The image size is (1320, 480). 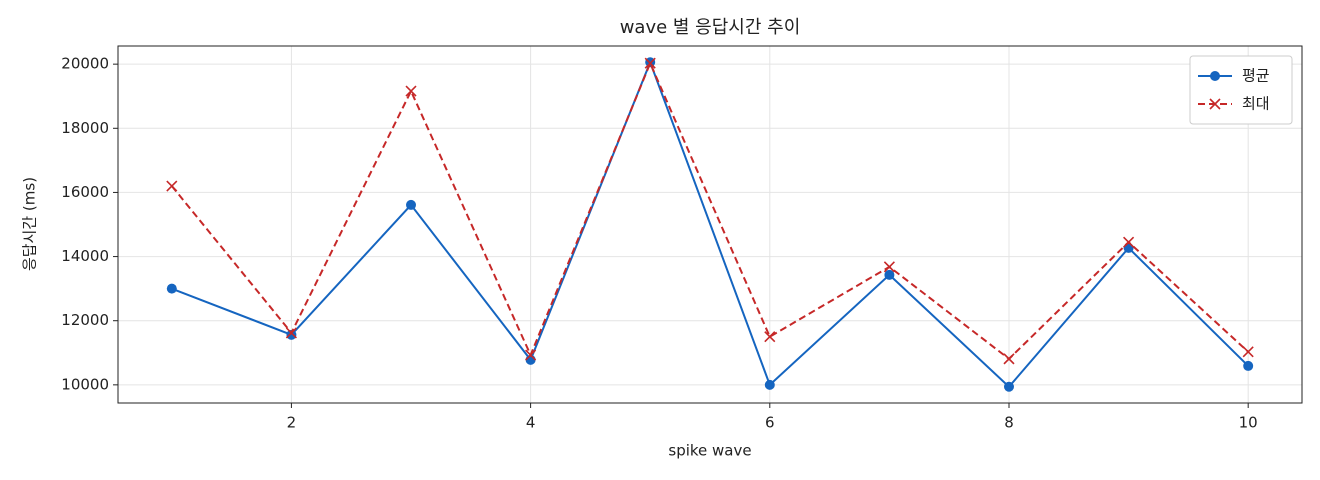 I want to click on x-tick-label: 6, so click(x=770, y=423).